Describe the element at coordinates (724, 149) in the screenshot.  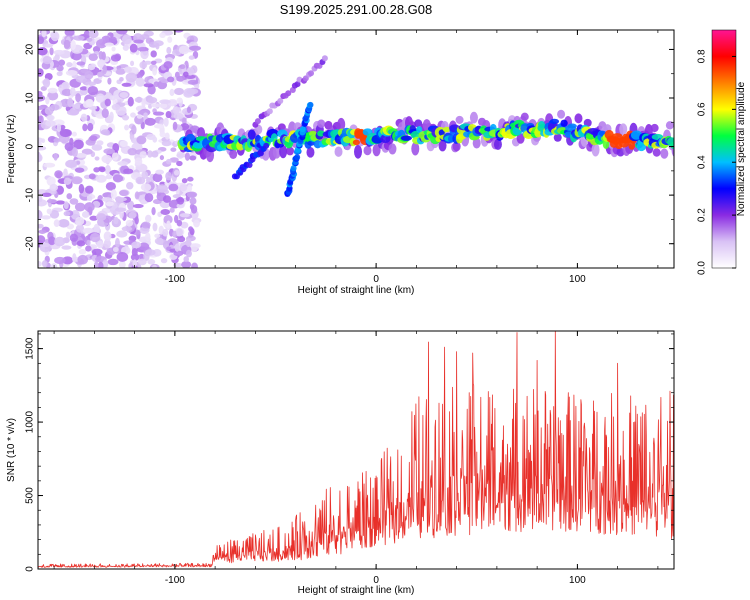
I see `colorbar-gradient` at that location.